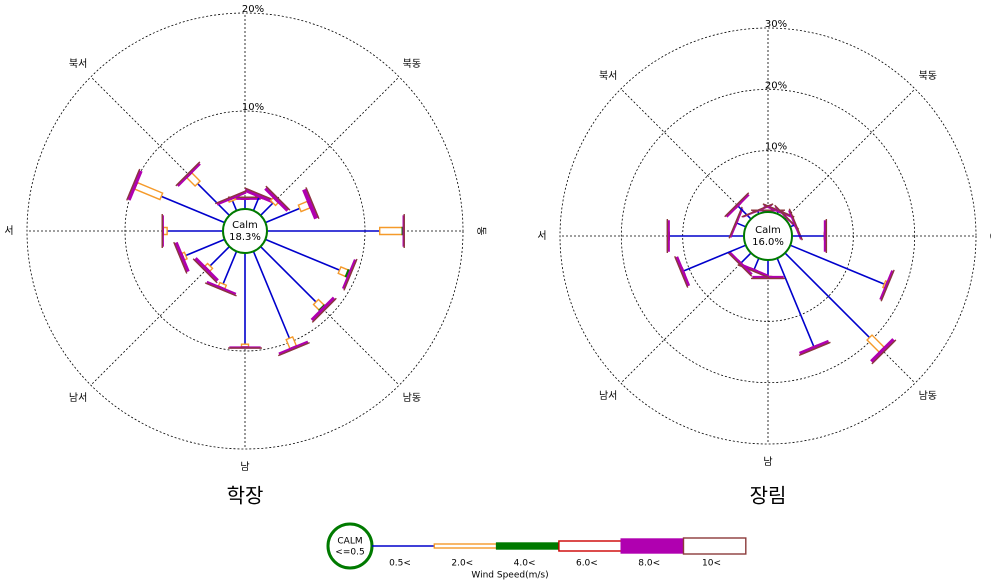 The height and width of the screenshot is (581, 991). I want to click on ring, so click(768, 236).